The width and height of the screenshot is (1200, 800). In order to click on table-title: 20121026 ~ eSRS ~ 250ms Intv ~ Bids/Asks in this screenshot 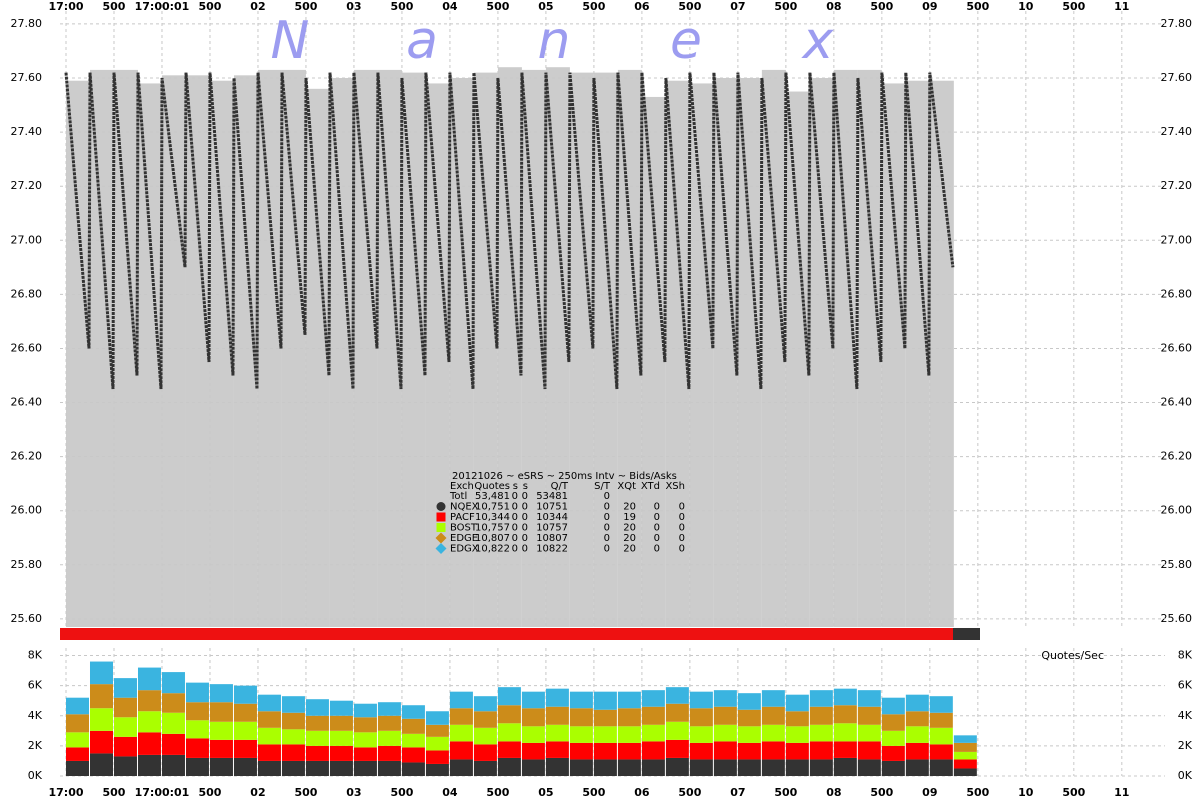, I will do `click(564, 476)`.